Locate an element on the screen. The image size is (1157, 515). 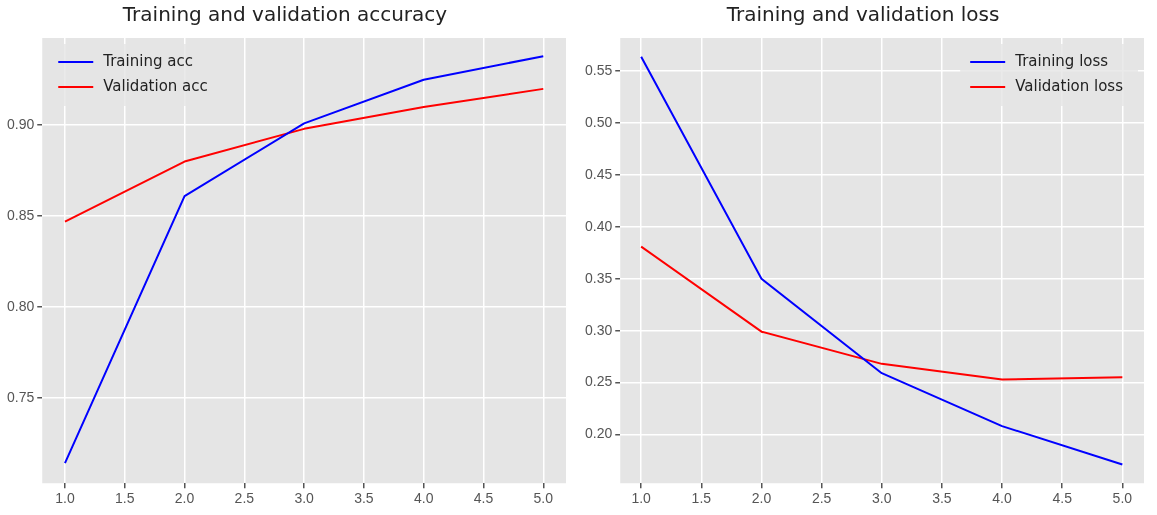
legend-label: Training loss is located at coordinates (1061, 60).